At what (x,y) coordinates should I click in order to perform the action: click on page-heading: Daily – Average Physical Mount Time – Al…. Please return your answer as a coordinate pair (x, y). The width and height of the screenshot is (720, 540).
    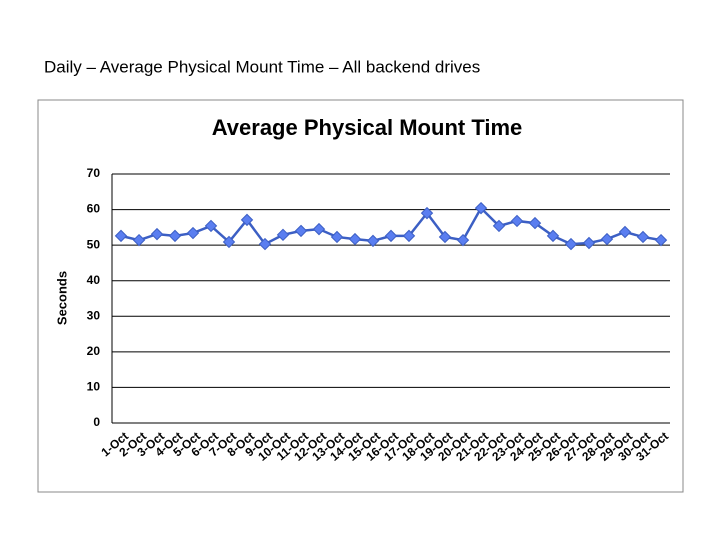
    Looking at the image, I should click on (262, 66).